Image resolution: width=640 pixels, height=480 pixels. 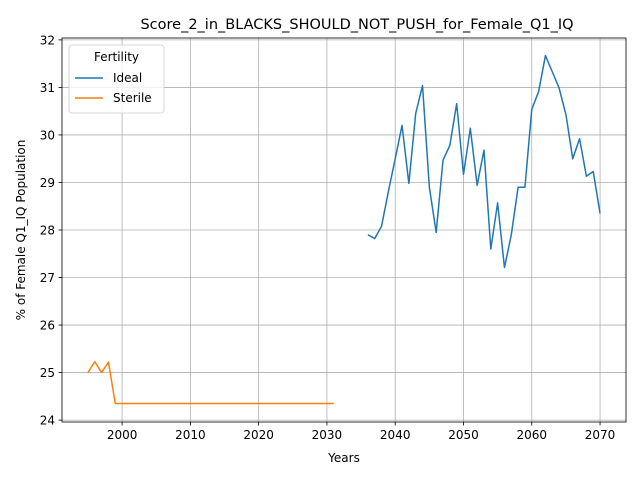 I want to click on x-tick-label: 2060, so click(x=531, y=435).